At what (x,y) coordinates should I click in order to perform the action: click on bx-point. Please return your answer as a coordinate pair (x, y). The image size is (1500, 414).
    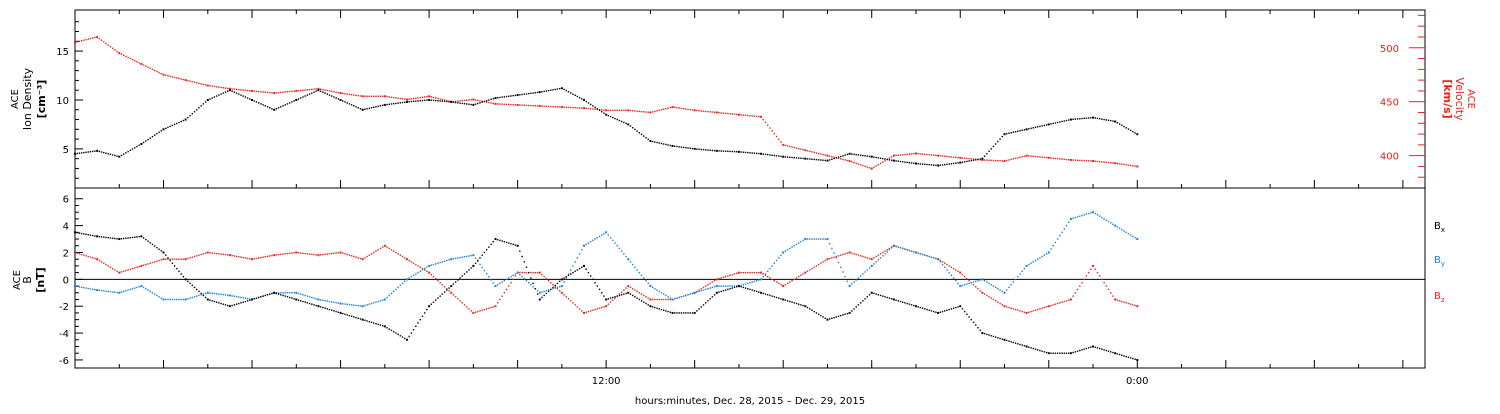
    Looking at the image, I should click on (119, 239).